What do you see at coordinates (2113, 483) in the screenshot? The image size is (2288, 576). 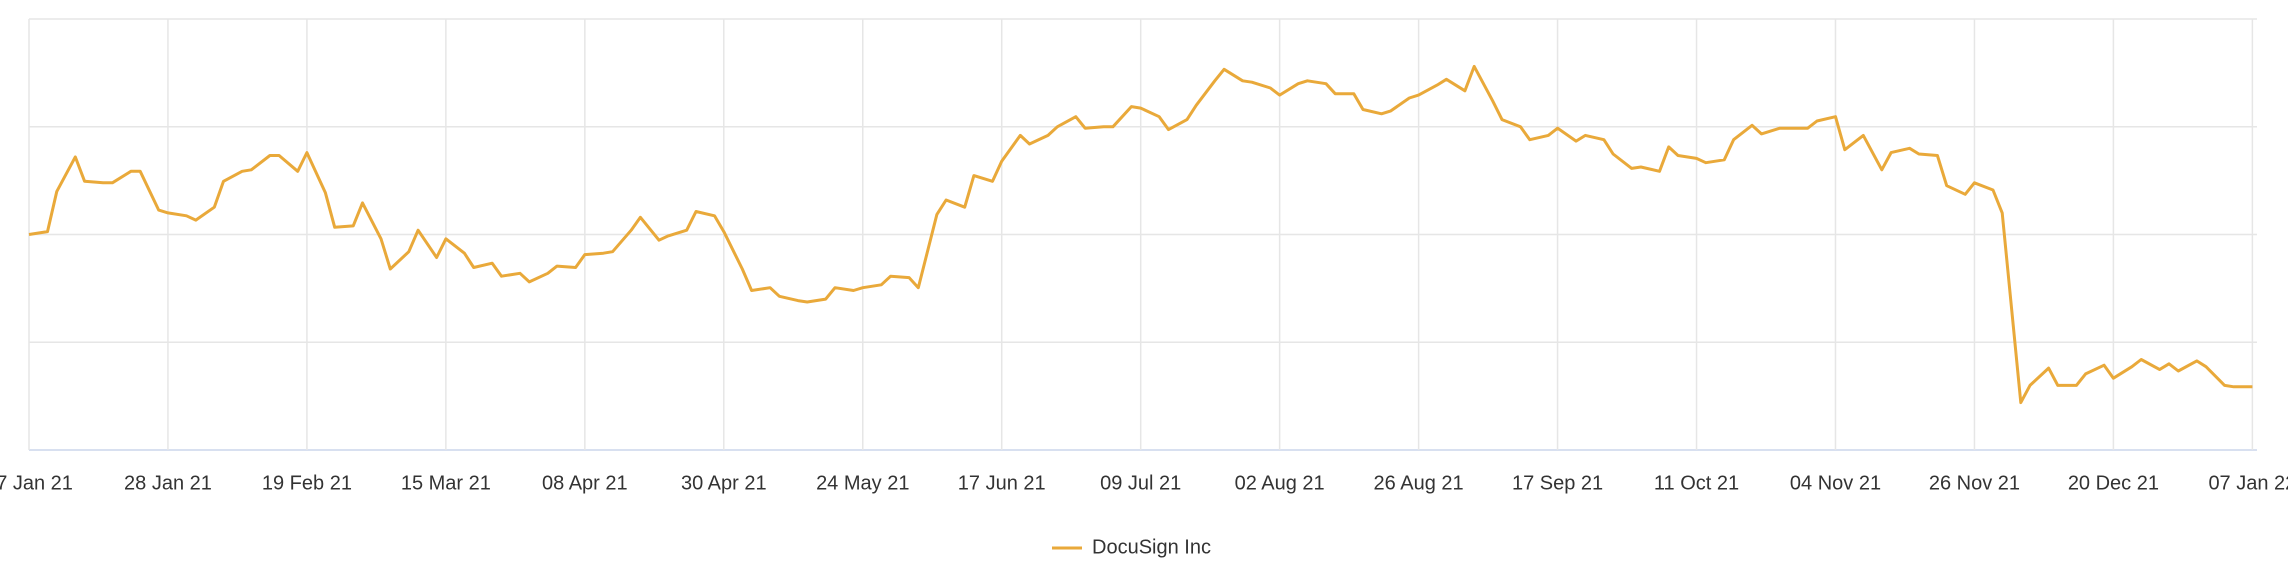 I see `x-tick-label: 20 Dec 21` at bounding box center [2113, 483].